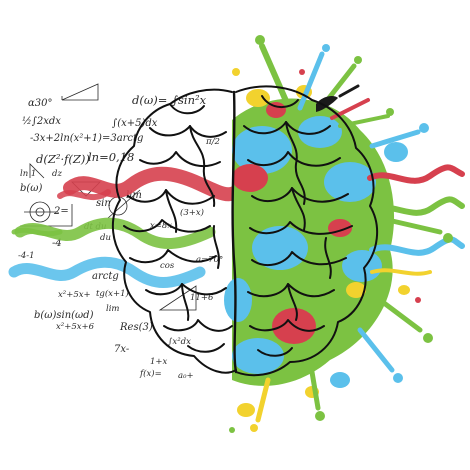 This screenshot has width=470, height=470. What do you see at coordinates (57, 243) in the screenshot?
I see `formula: -4` at bounding box center [57, 243].